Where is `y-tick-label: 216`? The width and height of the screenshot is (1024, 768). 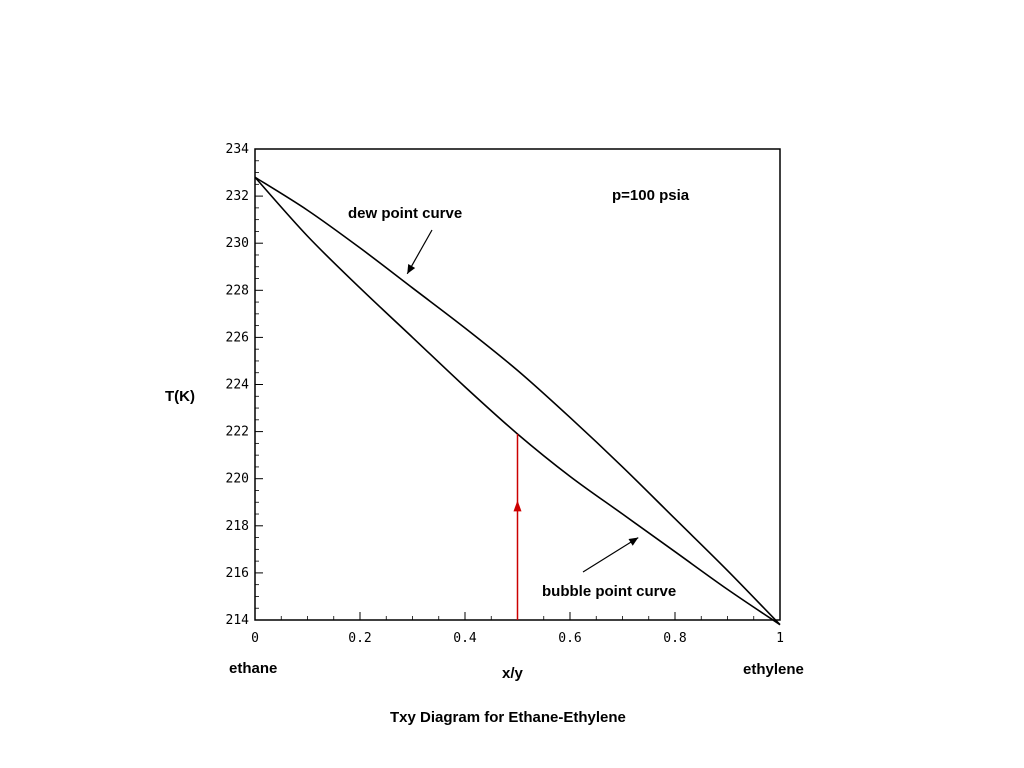 y-tick-label: 216 is located at coordinates (237, 573).